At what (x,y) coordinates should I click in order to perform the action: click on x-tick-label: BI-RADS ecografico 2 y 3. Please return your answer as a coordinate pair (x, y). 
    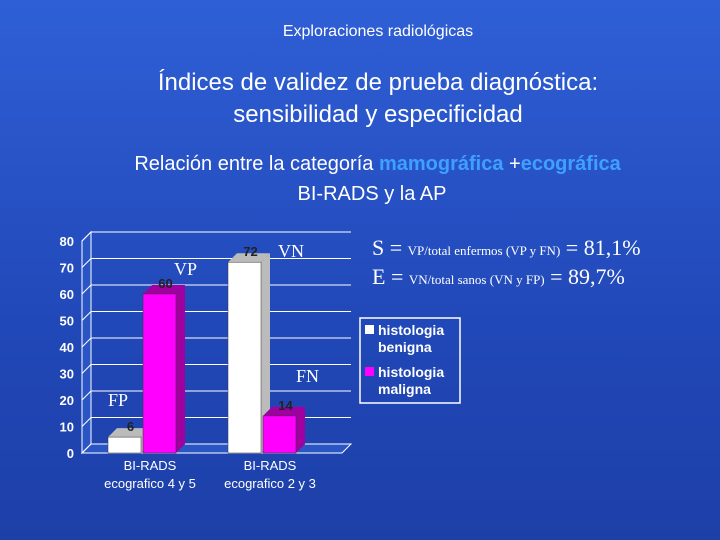
    Looking at the image, I should click on (270, 474).